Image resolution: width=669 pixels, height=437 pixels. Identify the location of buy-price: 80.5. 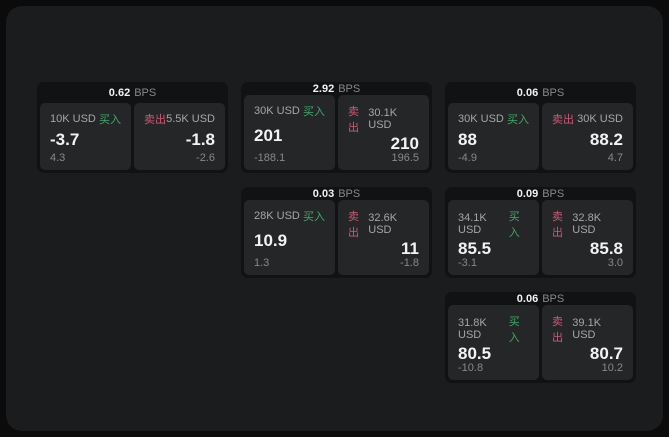
(475, 353).